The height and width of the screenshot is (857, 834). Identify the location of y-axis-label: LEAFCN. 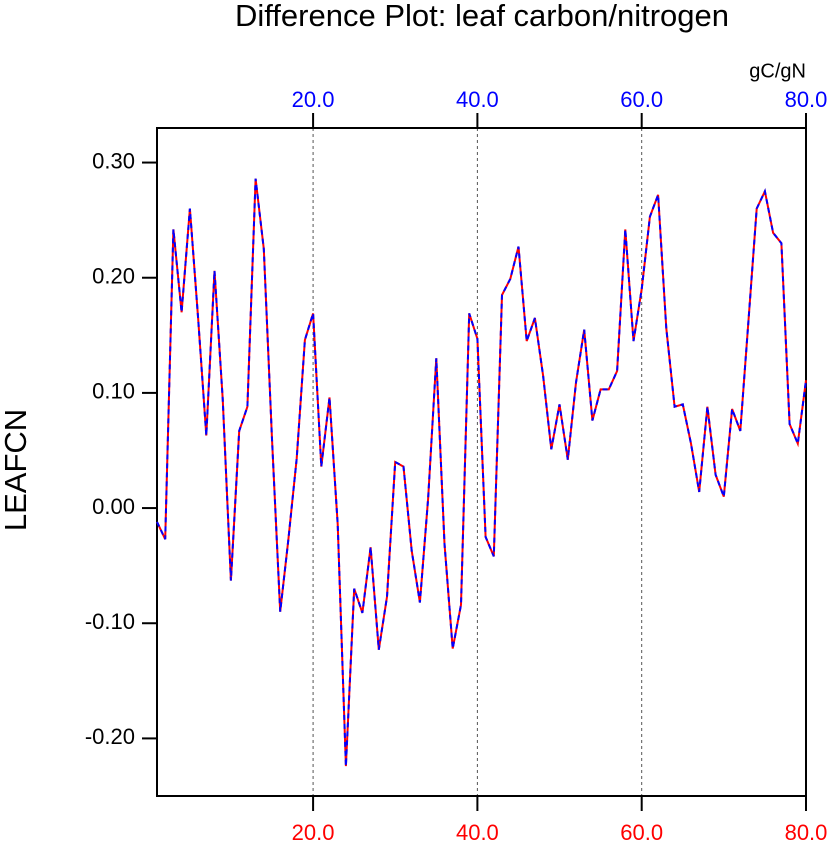
(16, 470).